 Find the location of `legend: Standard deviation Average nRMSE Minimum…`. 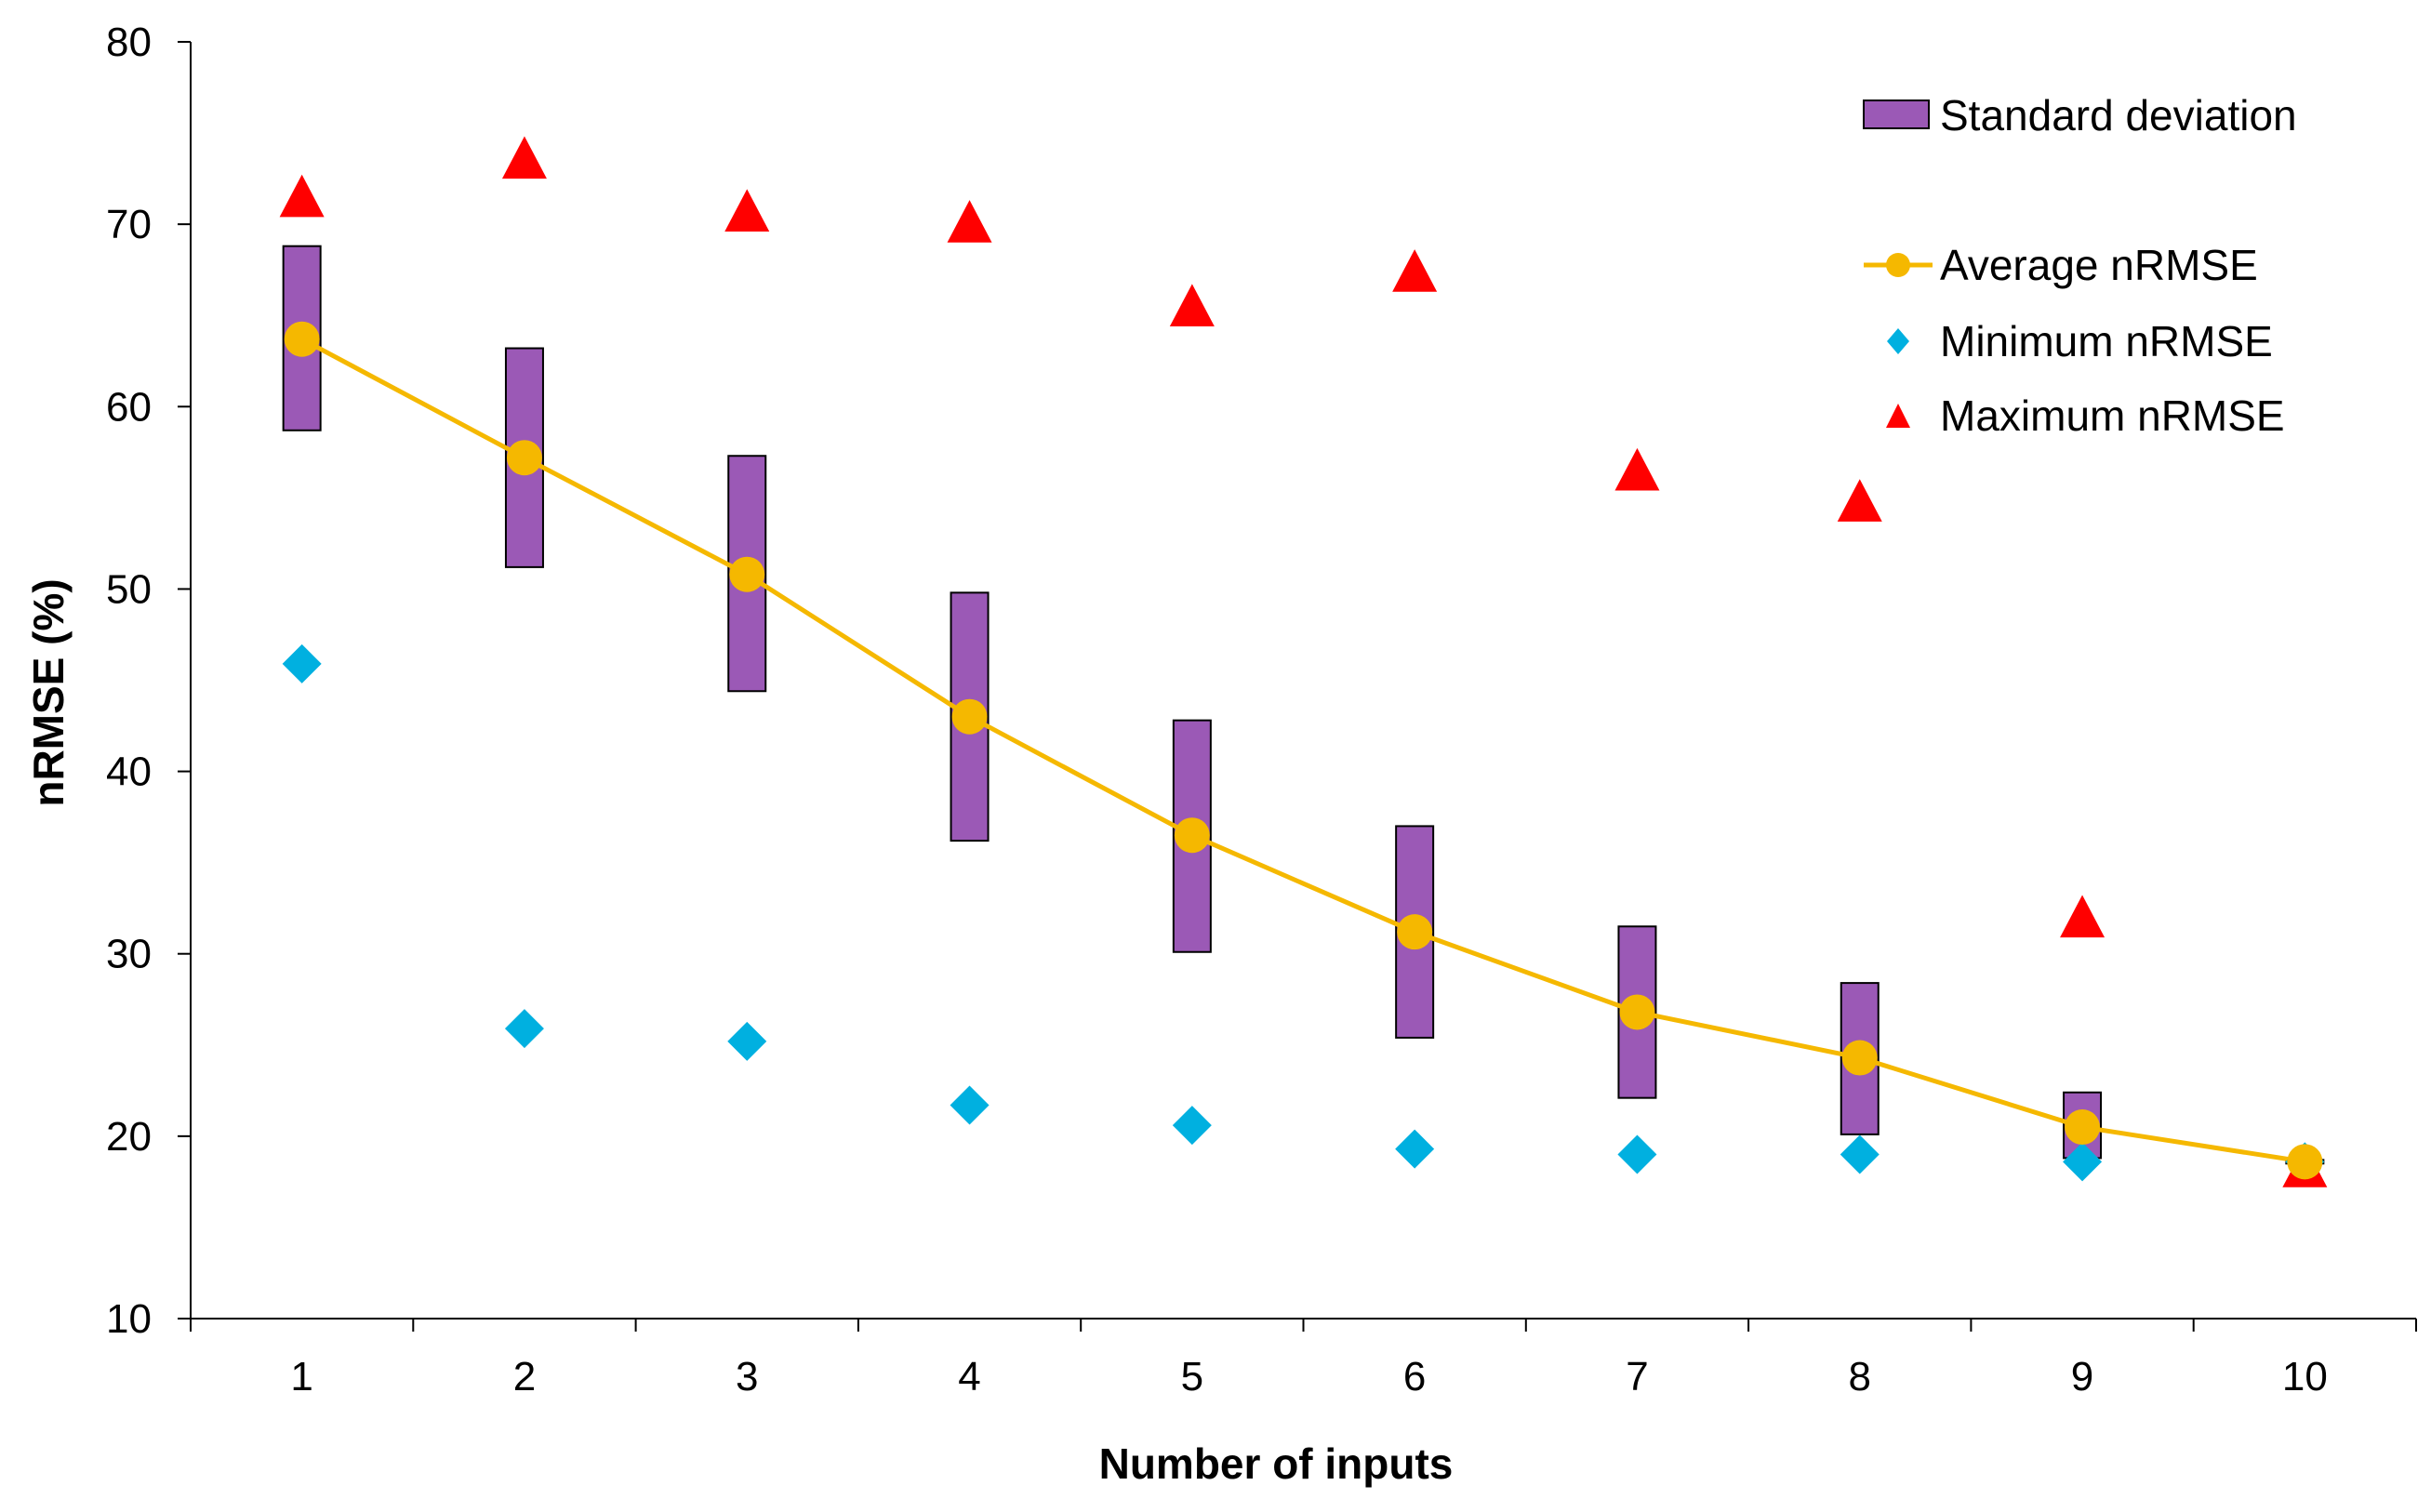

legend: Standard deviation Average nRMSE Minimum… is located at coordinates (2080, 265).